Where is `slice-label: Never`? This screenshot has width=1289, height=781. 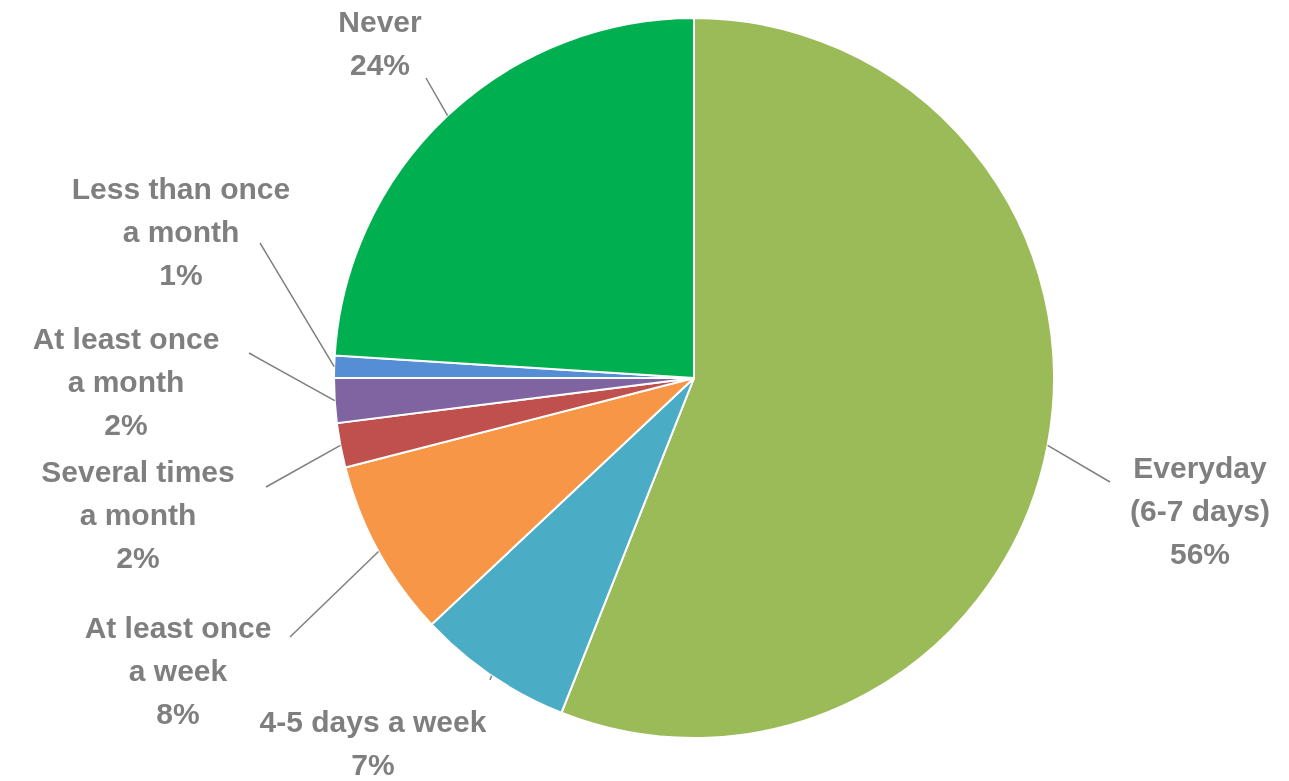
slice-label: Never is located at coordinates (380, 21).